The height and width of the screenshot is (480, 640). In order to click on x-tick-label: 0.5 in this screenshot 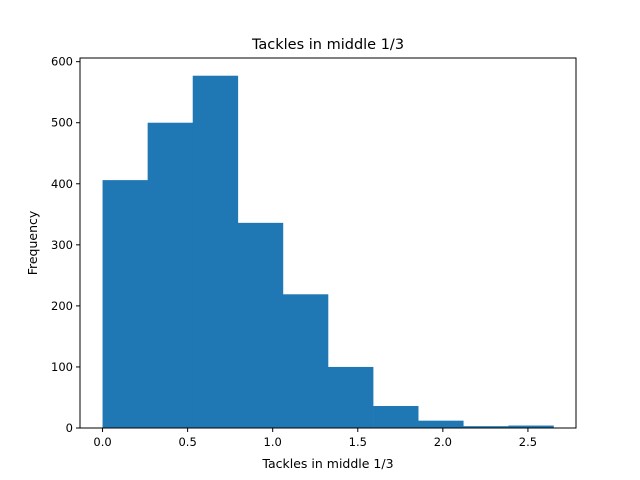, I will do `click(187, 442)`.